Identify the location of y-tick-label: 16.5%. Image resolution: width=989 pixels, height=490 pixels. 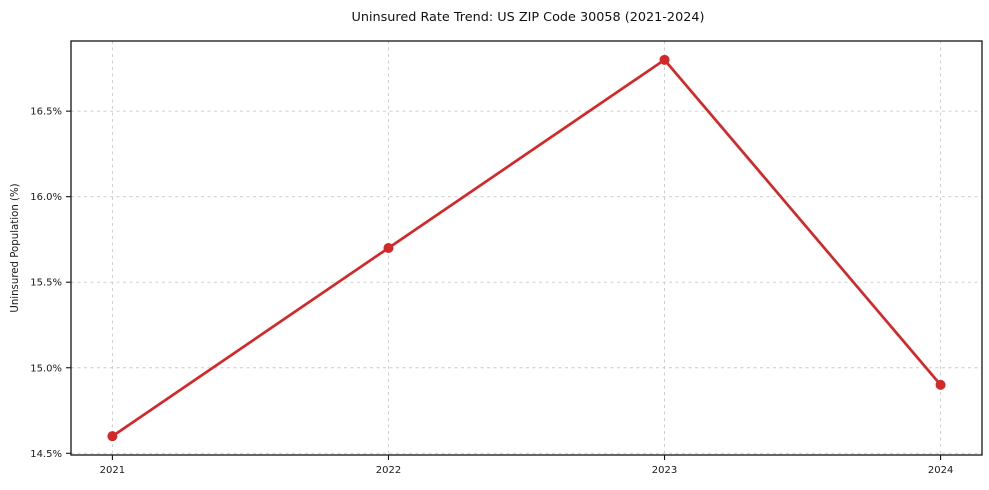
(46, 112).